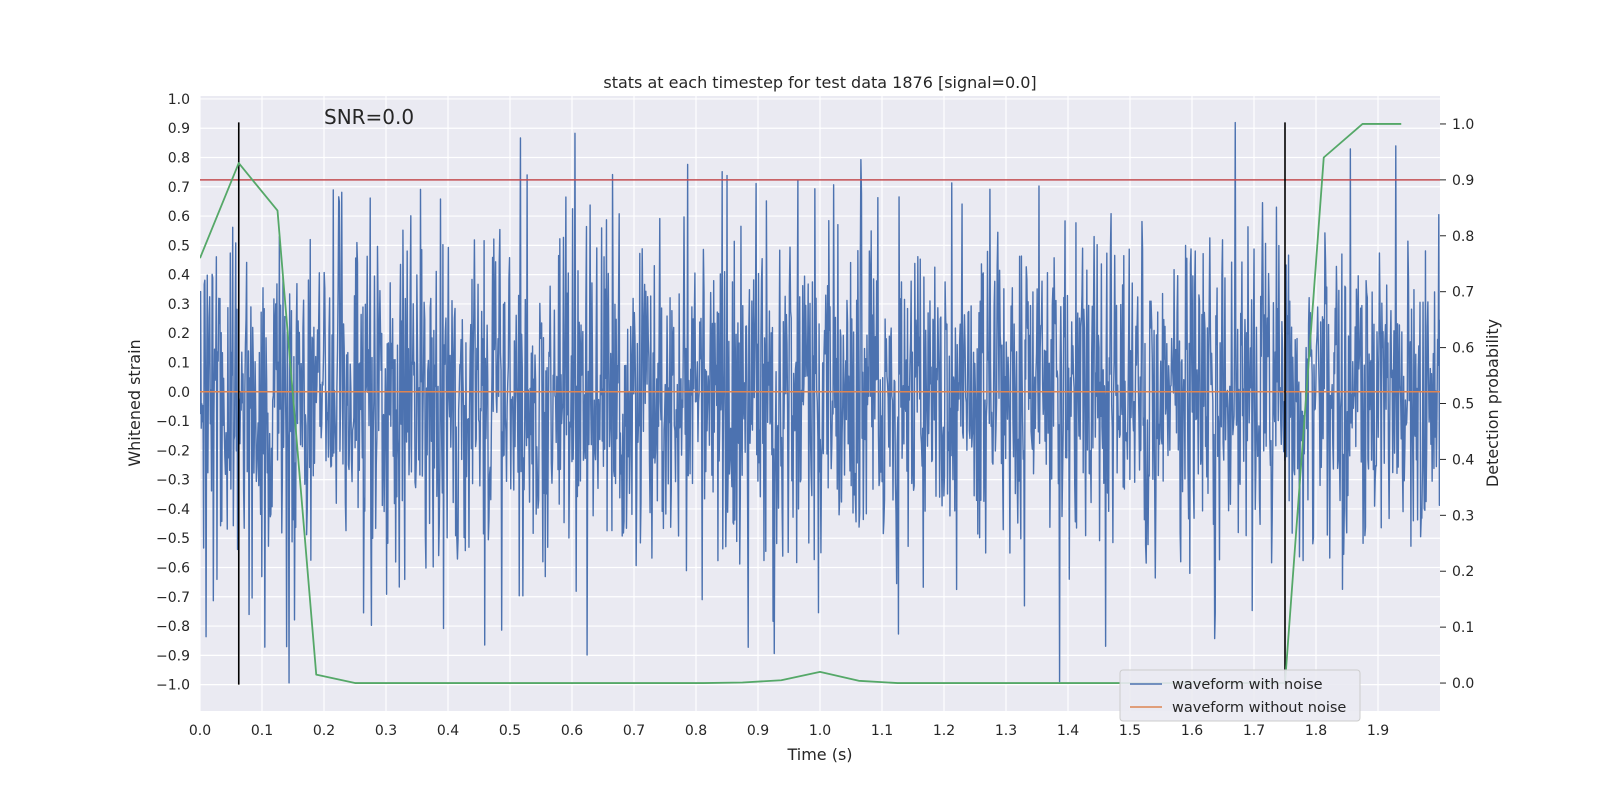 Image resolution: width=1600 pixels, height=800 pixels. I want to click on y-tick-label: 0.2, so click(179, 334).